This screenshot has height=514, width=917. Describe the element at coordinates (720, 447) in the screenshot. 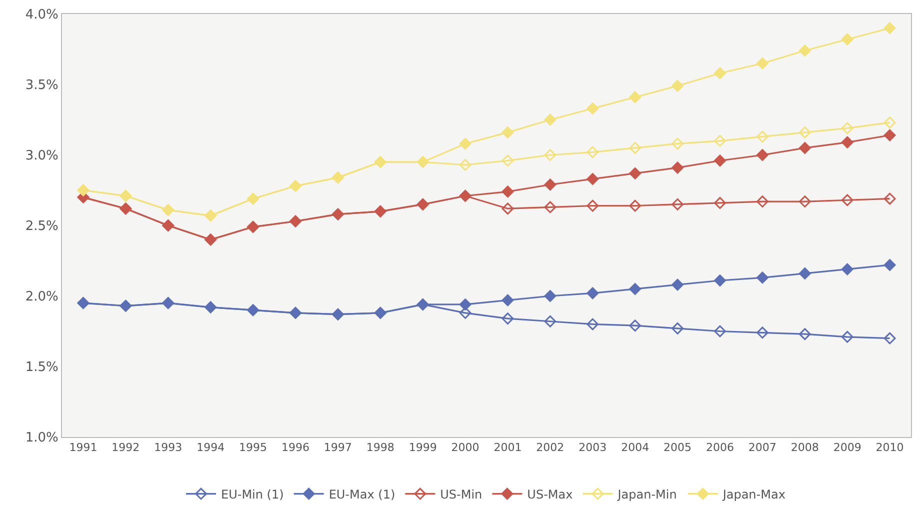

I see `x-tick-label: 2006` at that location.